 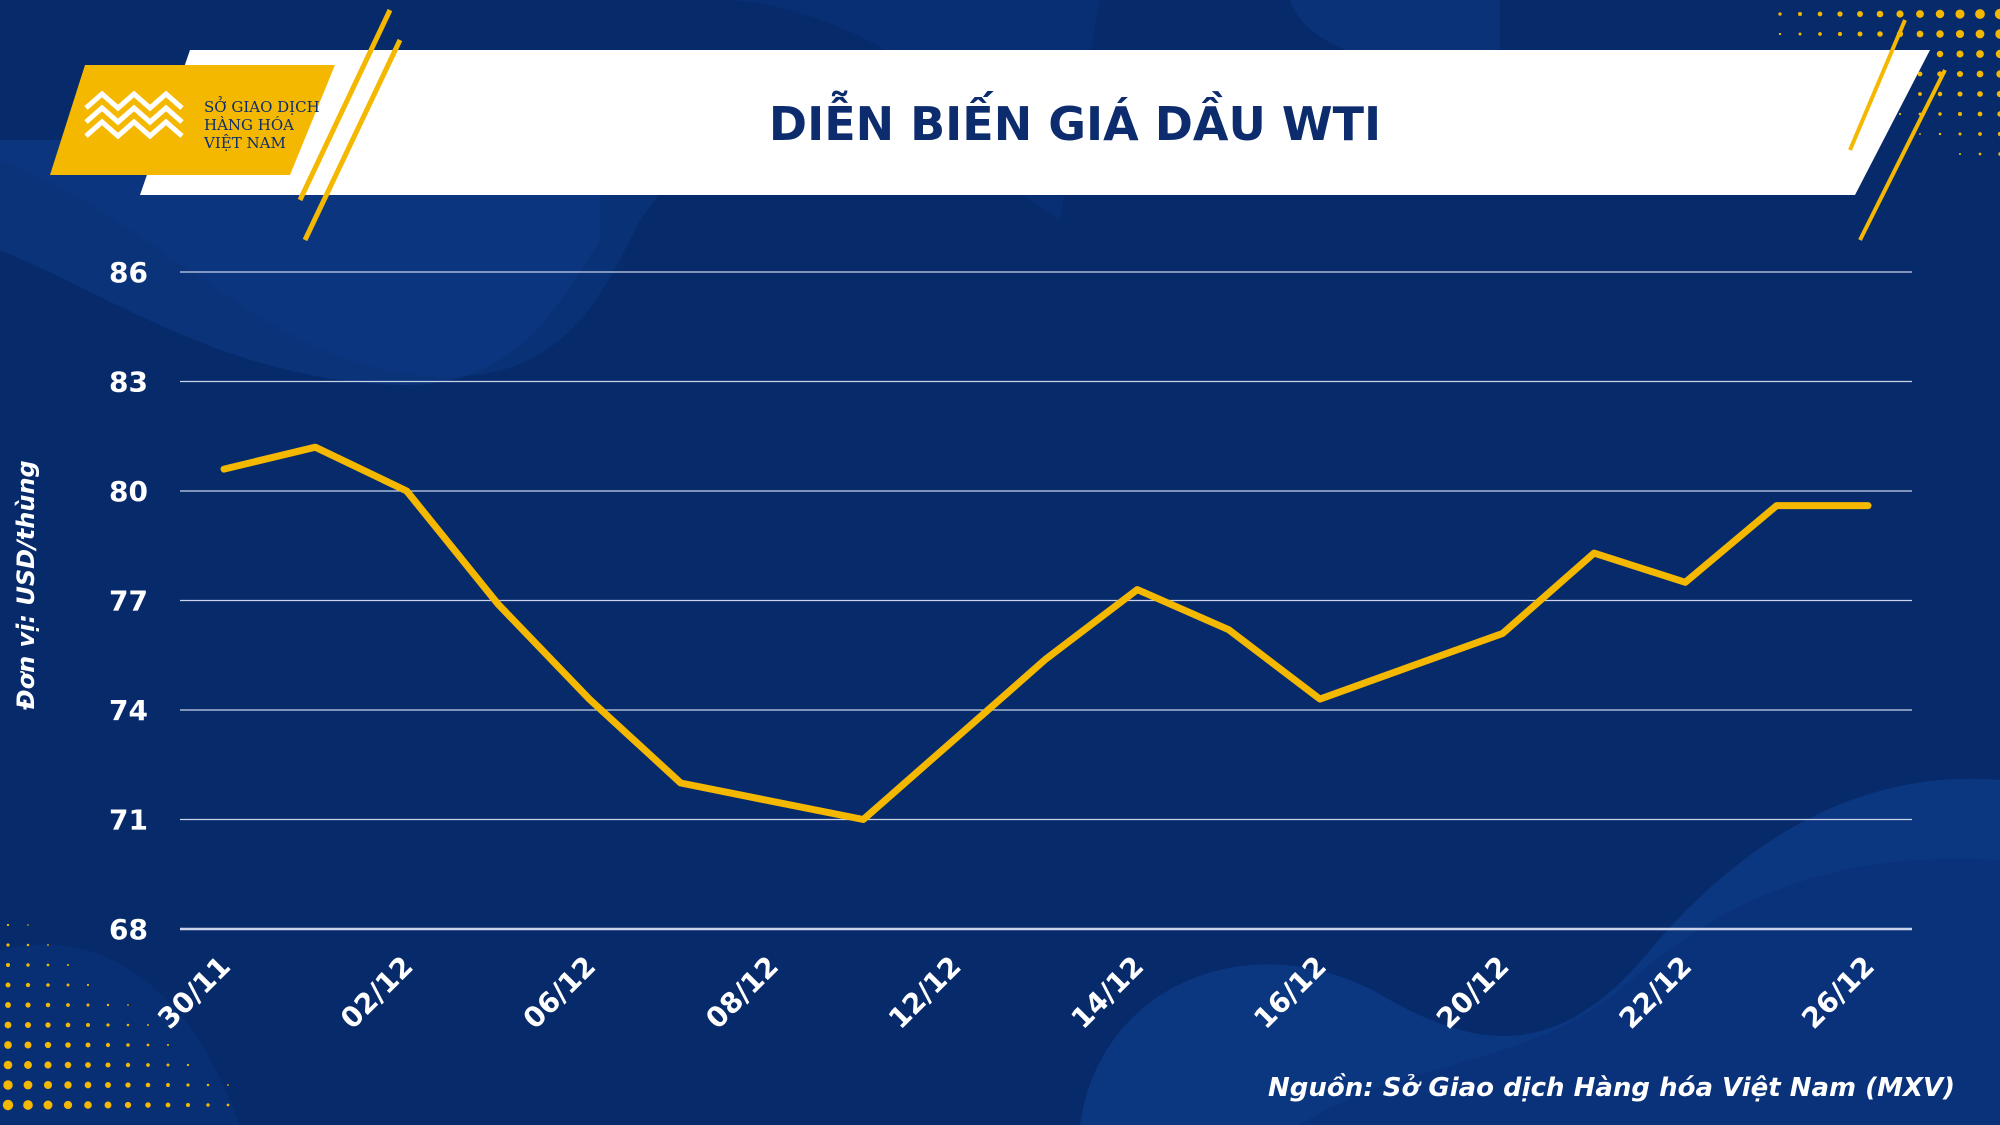 What do you see at coordinates (128, 272) in the screenshot?
I see `y-tick-label: 86` at bounding box center [128, 272].